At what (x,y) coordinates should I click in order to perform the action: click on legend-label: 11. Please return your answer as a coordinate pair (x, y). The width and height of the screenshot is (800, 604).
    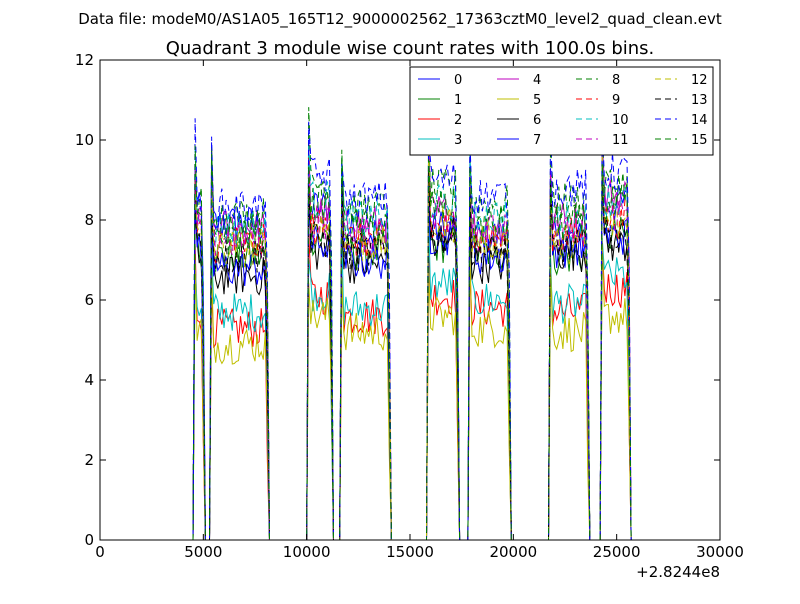
    Looking at the image, I should click on (620, 140).